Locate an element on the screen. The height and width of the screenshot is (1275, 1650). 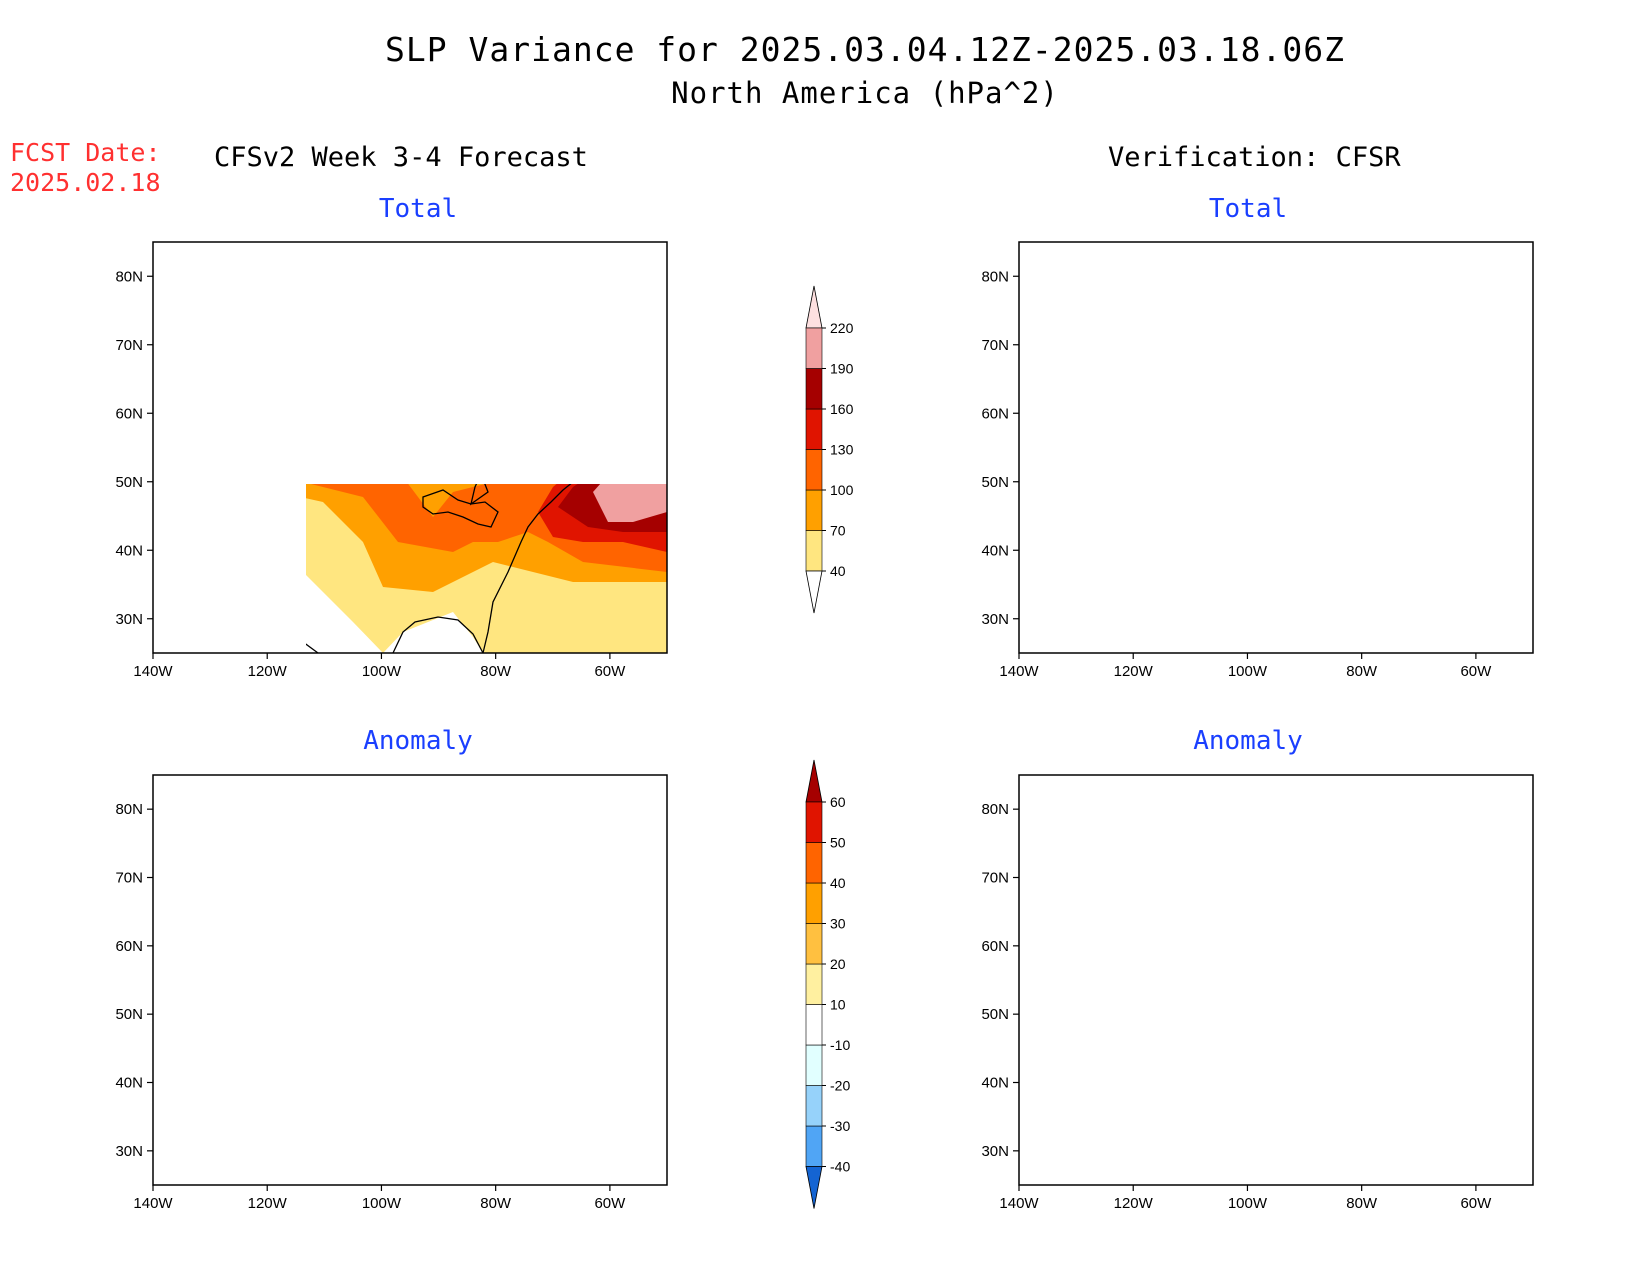
colorbar-tick-label: 100 is located at coordinates (842, 490).